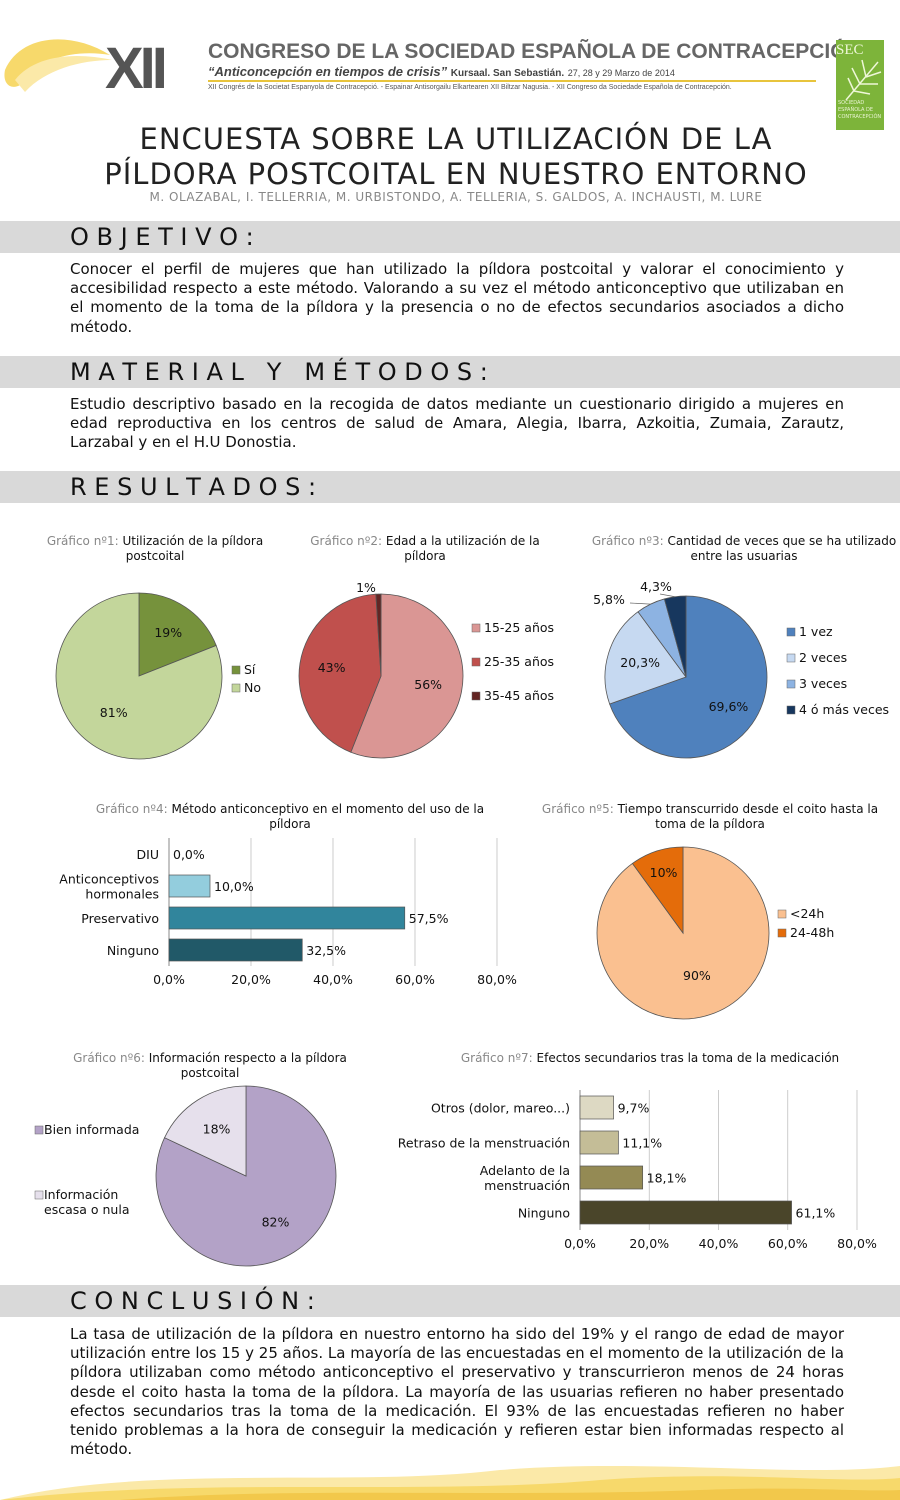  I want to click on g6-legend-label-1-1: escasa o nula, so click(86, 1209).